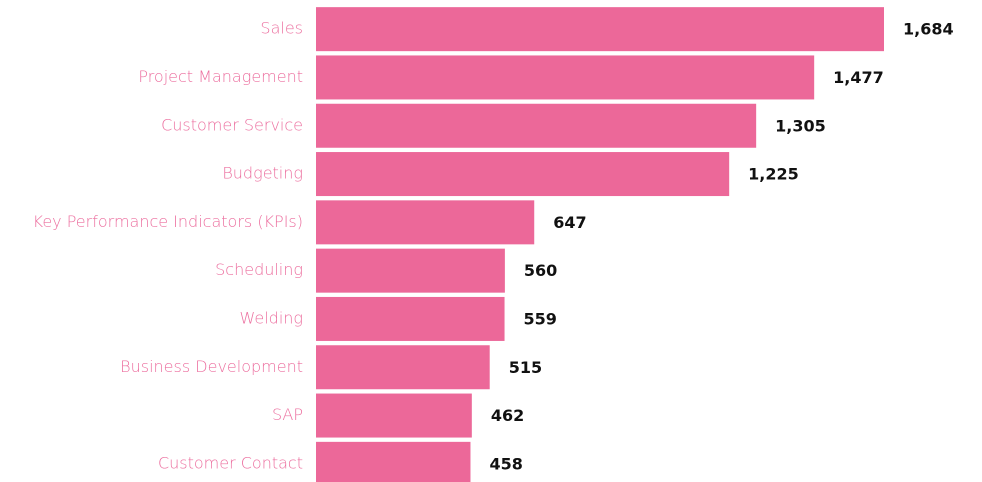 The width and height of the screenshot is (982, 482). I want to click on value-label: 1,477, so click(858, 77).